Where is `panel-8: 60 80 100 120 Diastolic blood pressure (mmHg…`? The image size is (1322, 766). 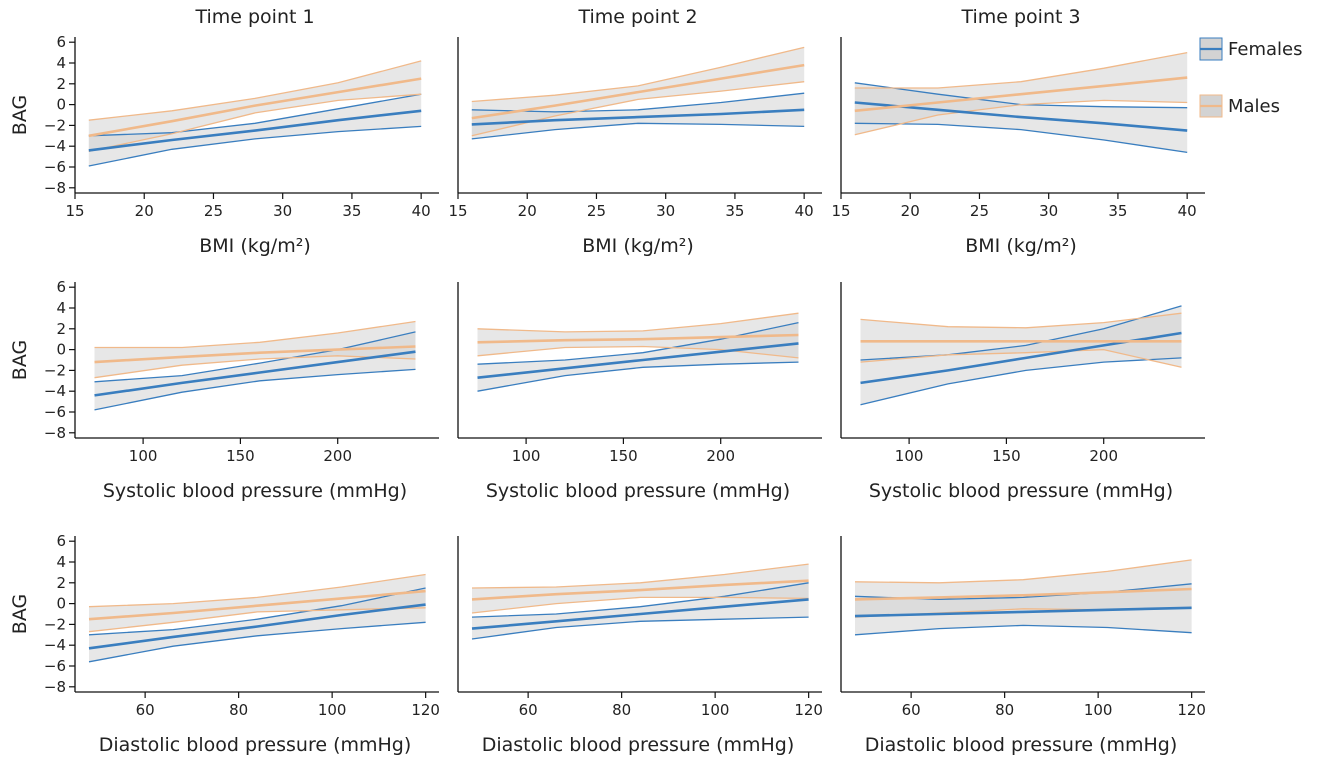 panel-8: 60 80 100 120 Diastolic blood pressure (mmHg… is located at coordinates (640, 646).